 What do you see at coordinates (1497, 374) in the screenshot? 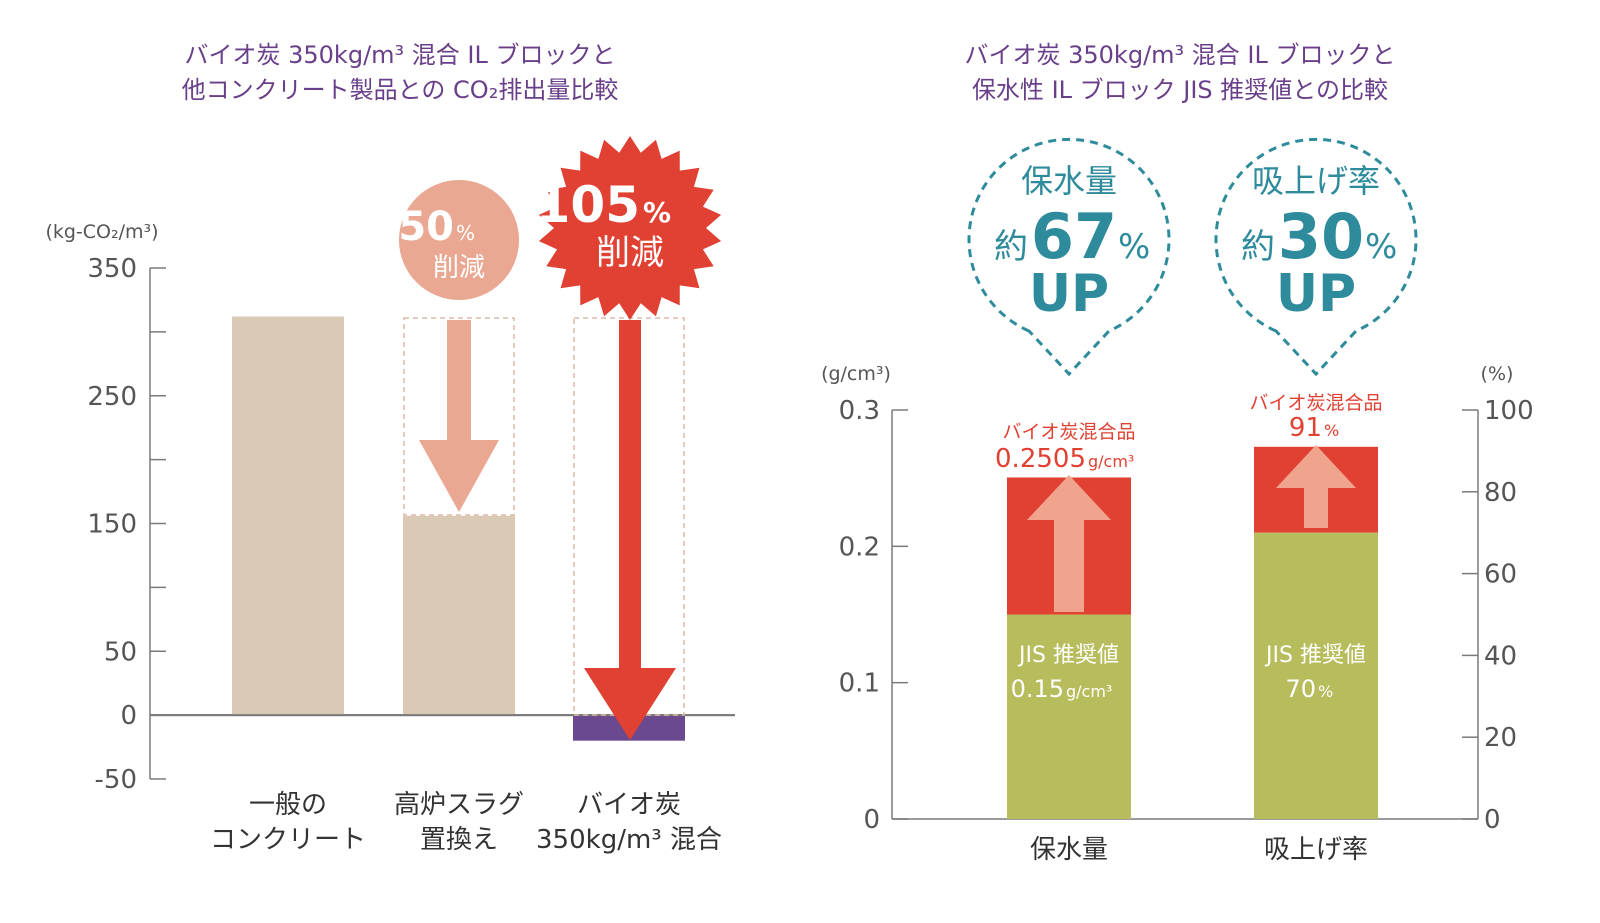
I see `right-y-axis-unit-right: (%)` at bounding box center [1497, 374].